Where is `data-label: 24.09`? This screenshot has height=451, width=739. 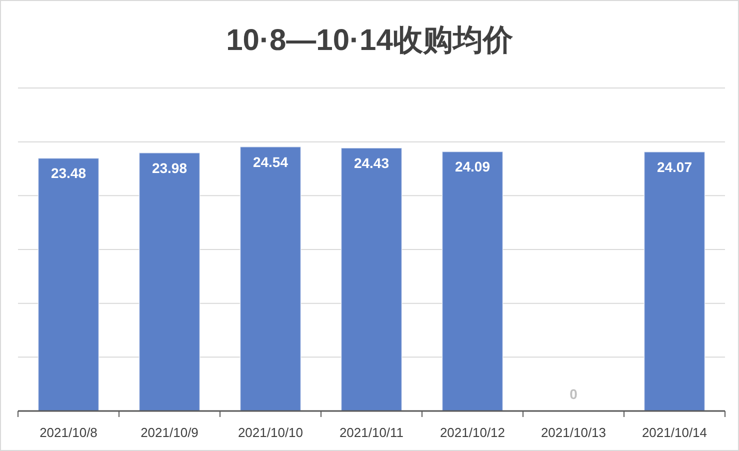
data-label: 24.09 is located at coordinates (472, 166).